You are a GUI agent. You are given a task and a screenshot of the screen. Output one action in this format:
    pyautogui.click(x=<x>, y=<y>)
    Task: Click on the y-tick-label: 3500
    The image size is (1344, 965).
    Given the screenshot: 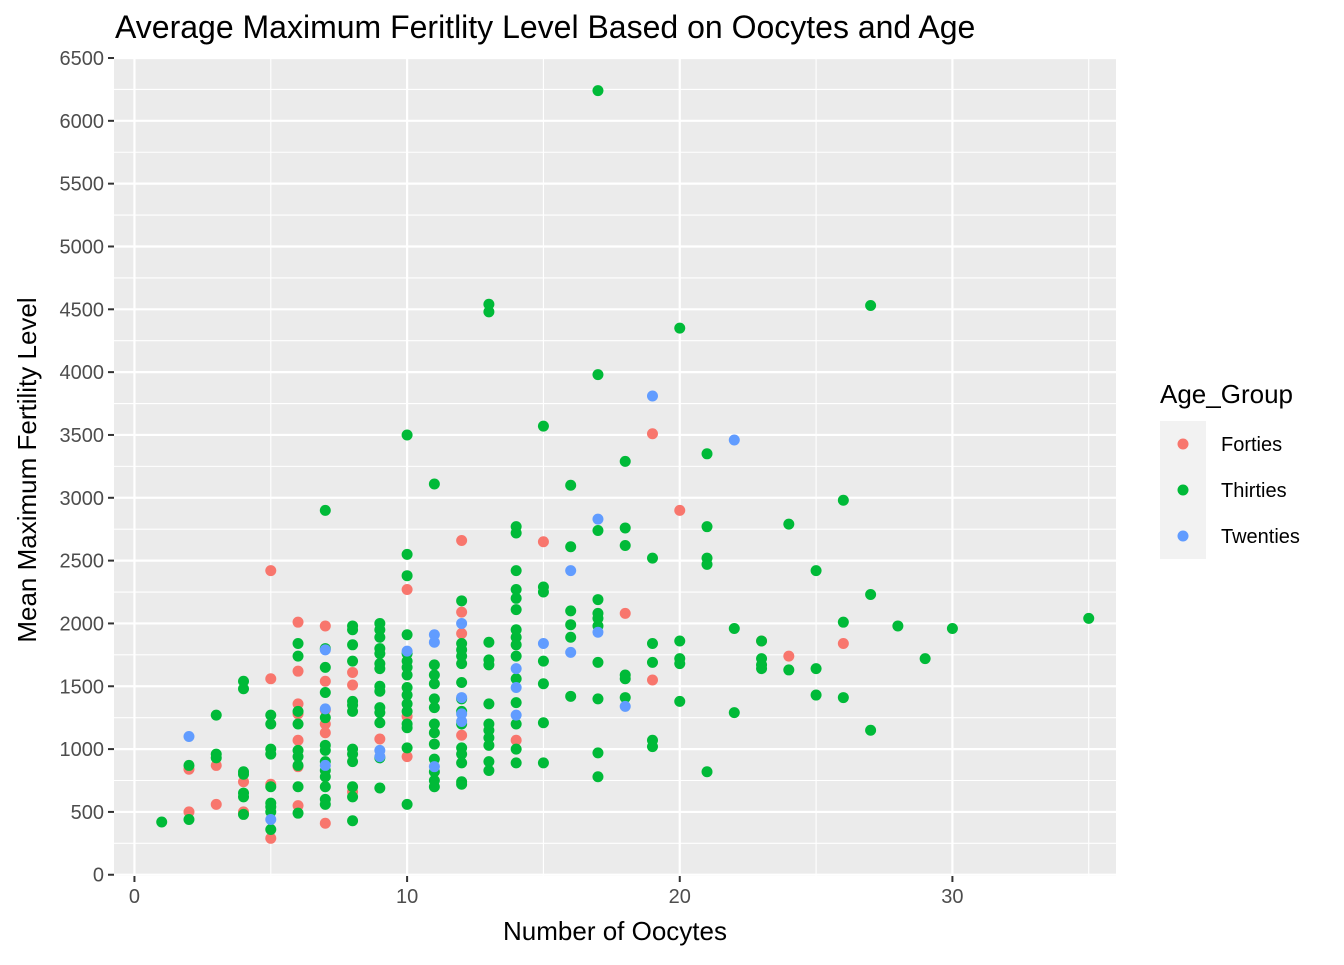 What is the action you would take?
    pyautogui.click(x=82, y=436)
    